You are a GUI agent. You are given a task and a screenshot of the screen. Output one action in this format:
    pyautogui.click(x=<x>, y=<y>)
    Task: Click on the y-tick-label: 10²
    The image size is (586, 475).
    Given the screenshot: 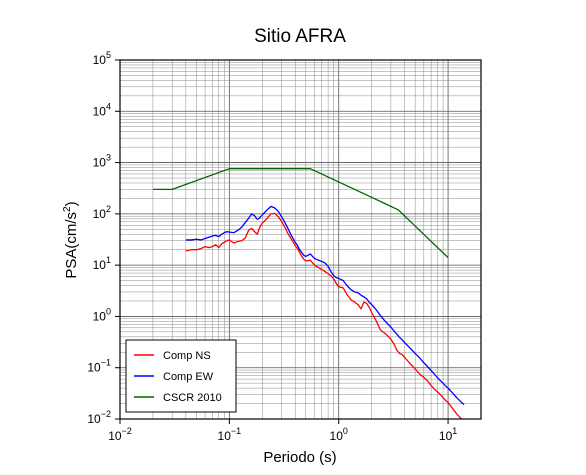 What is the action you would take?
    pyautogui.click(x=102, y=212)
    